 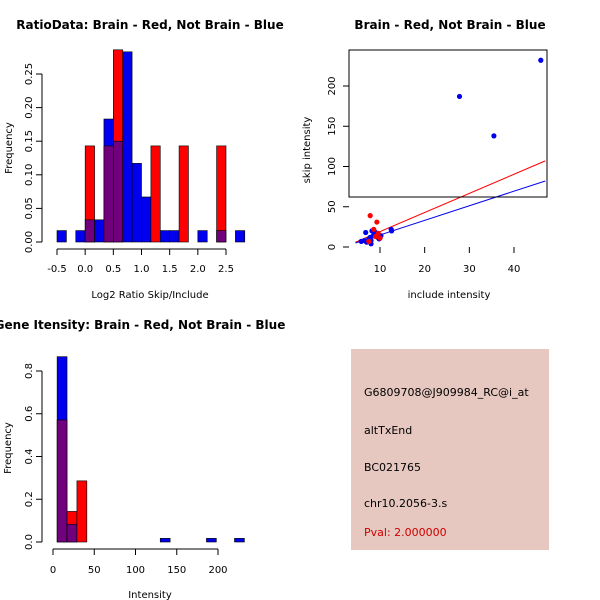 What do you see at coordinates (94, 570) in the screenshot?
I see `x-tick-label: 50` at bounding box center [94, 570].